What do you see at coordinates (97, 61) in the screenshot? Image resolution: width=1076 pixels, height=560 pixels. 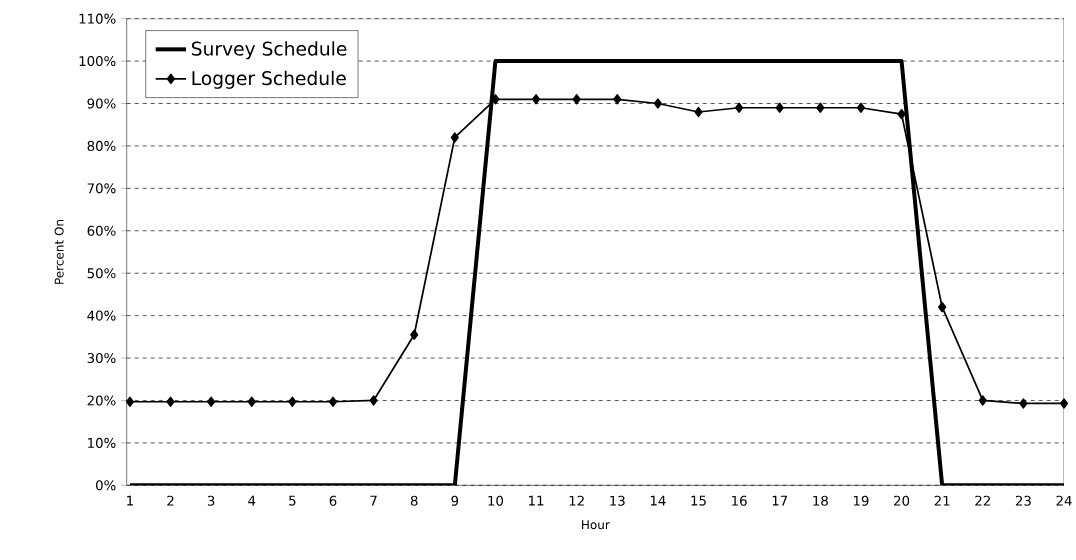 I see `y-tick-label: 100%` at bounding box center [97, 61].